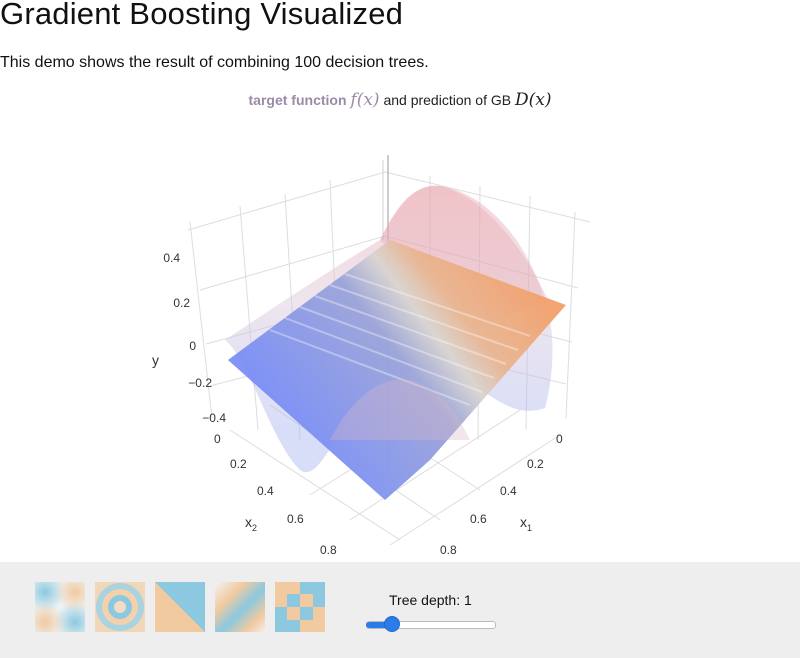 The image size is (800, 658). Describe the element at coordinates (295, 519) in the screenshot. I see `x2-tick: 0.6` at that location.